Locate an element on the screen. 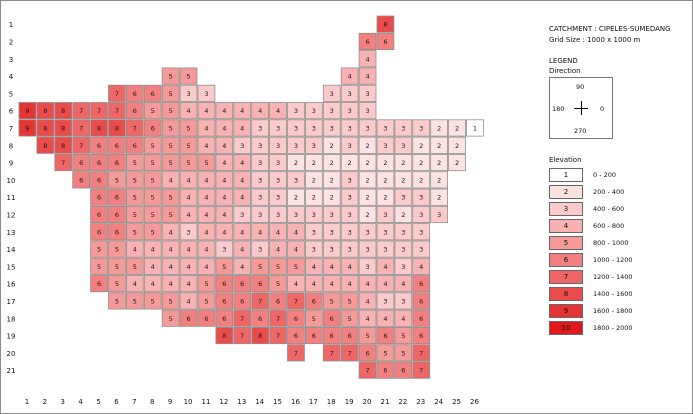 Image resolution: width=693 pixels, height=414 pixels. row-label: 15 is located at coordinates (11, 267).